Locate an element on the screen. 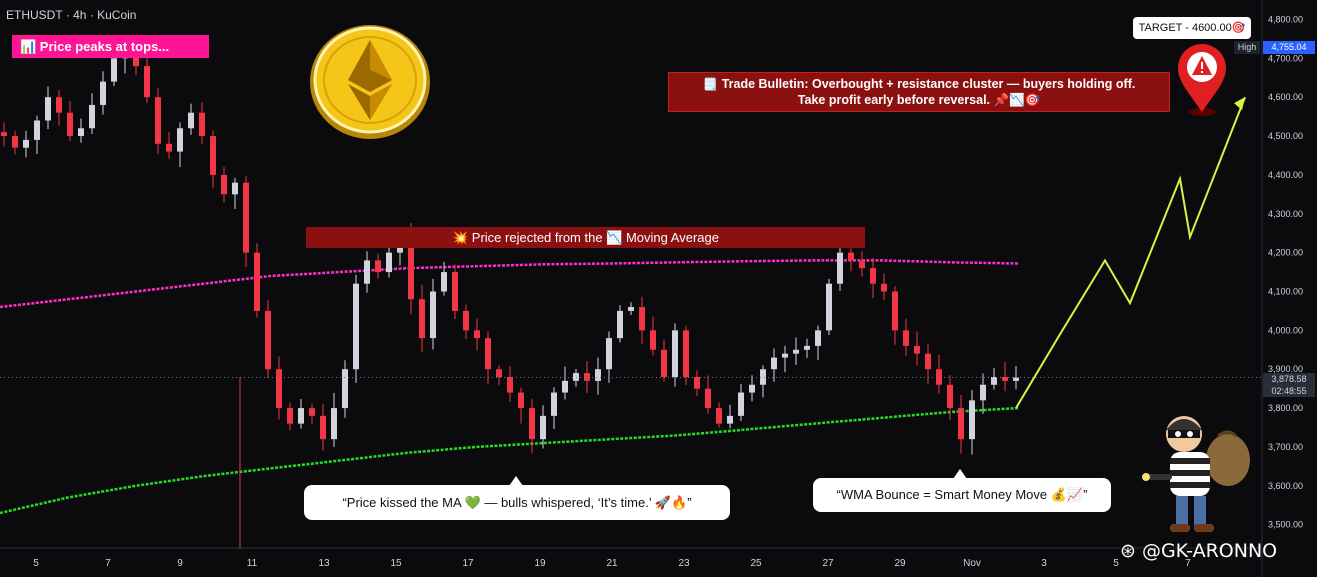  projection-path is located at coordinates (1130, 252).